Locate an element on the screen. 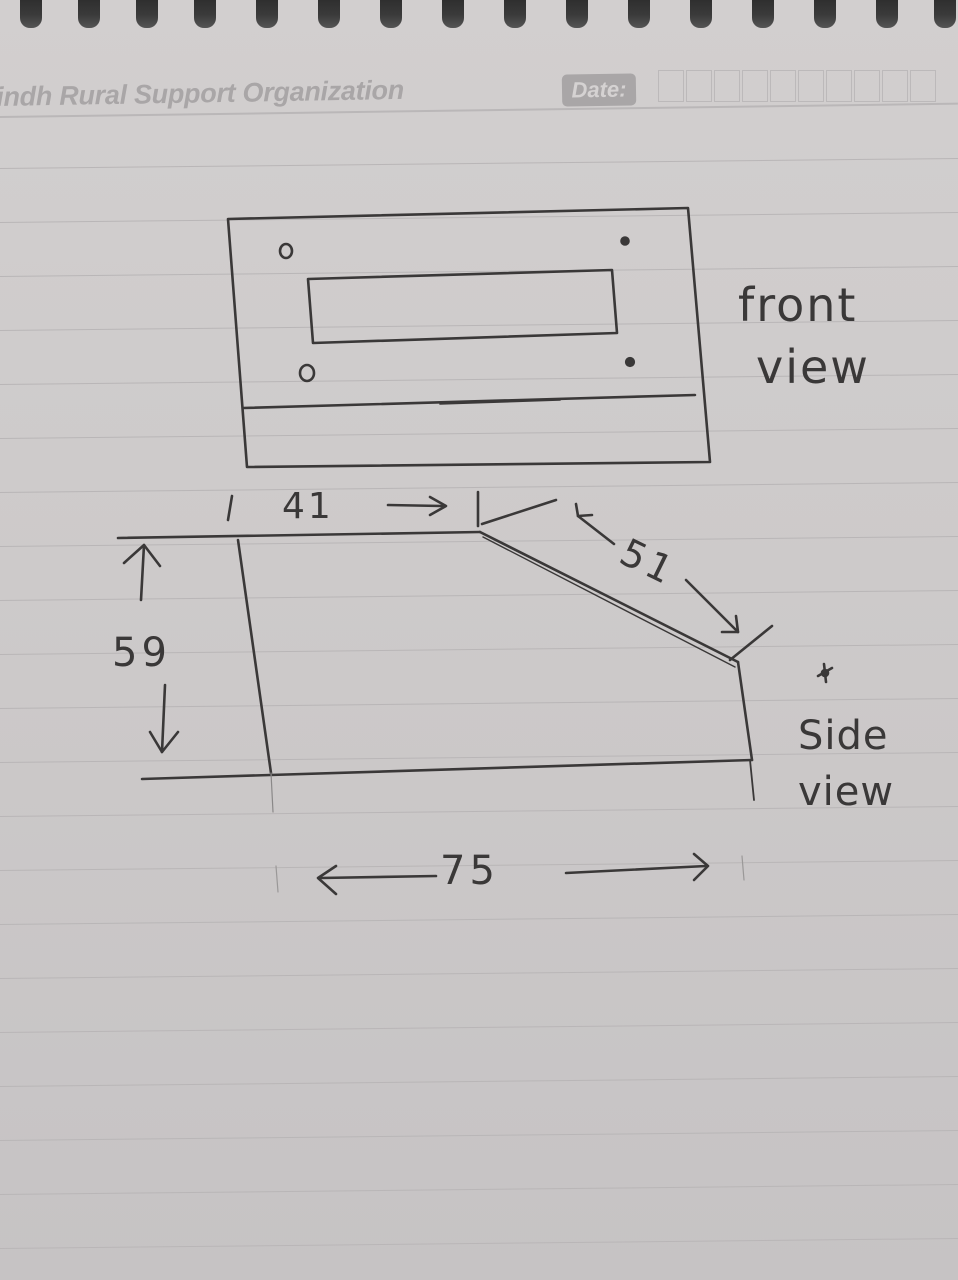  side-view-label-line-2: view is located at coordinates (846, 792).